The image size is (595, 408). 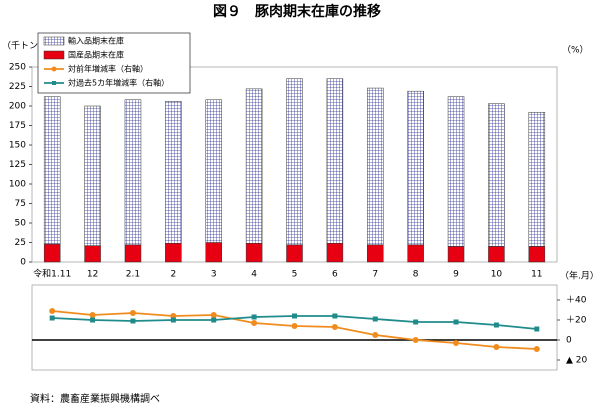 I want to click on legend-label: 国産品期末在庫, so click(x=96, y=55).